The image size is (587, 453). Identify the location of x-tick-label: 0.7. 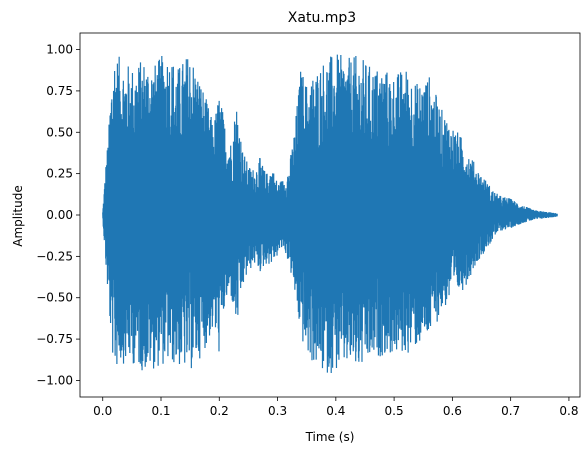
(510, 411).